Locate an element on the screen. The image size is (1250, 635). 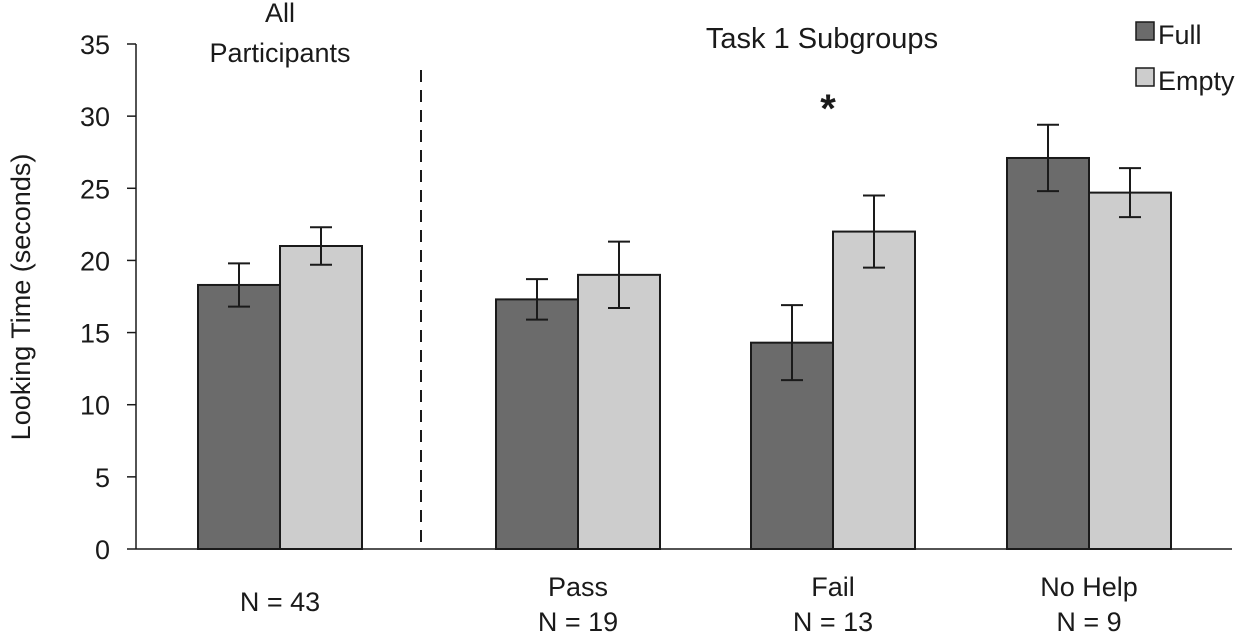
section-label: Task 1 Subgroups is located at coordinates (822, 39).